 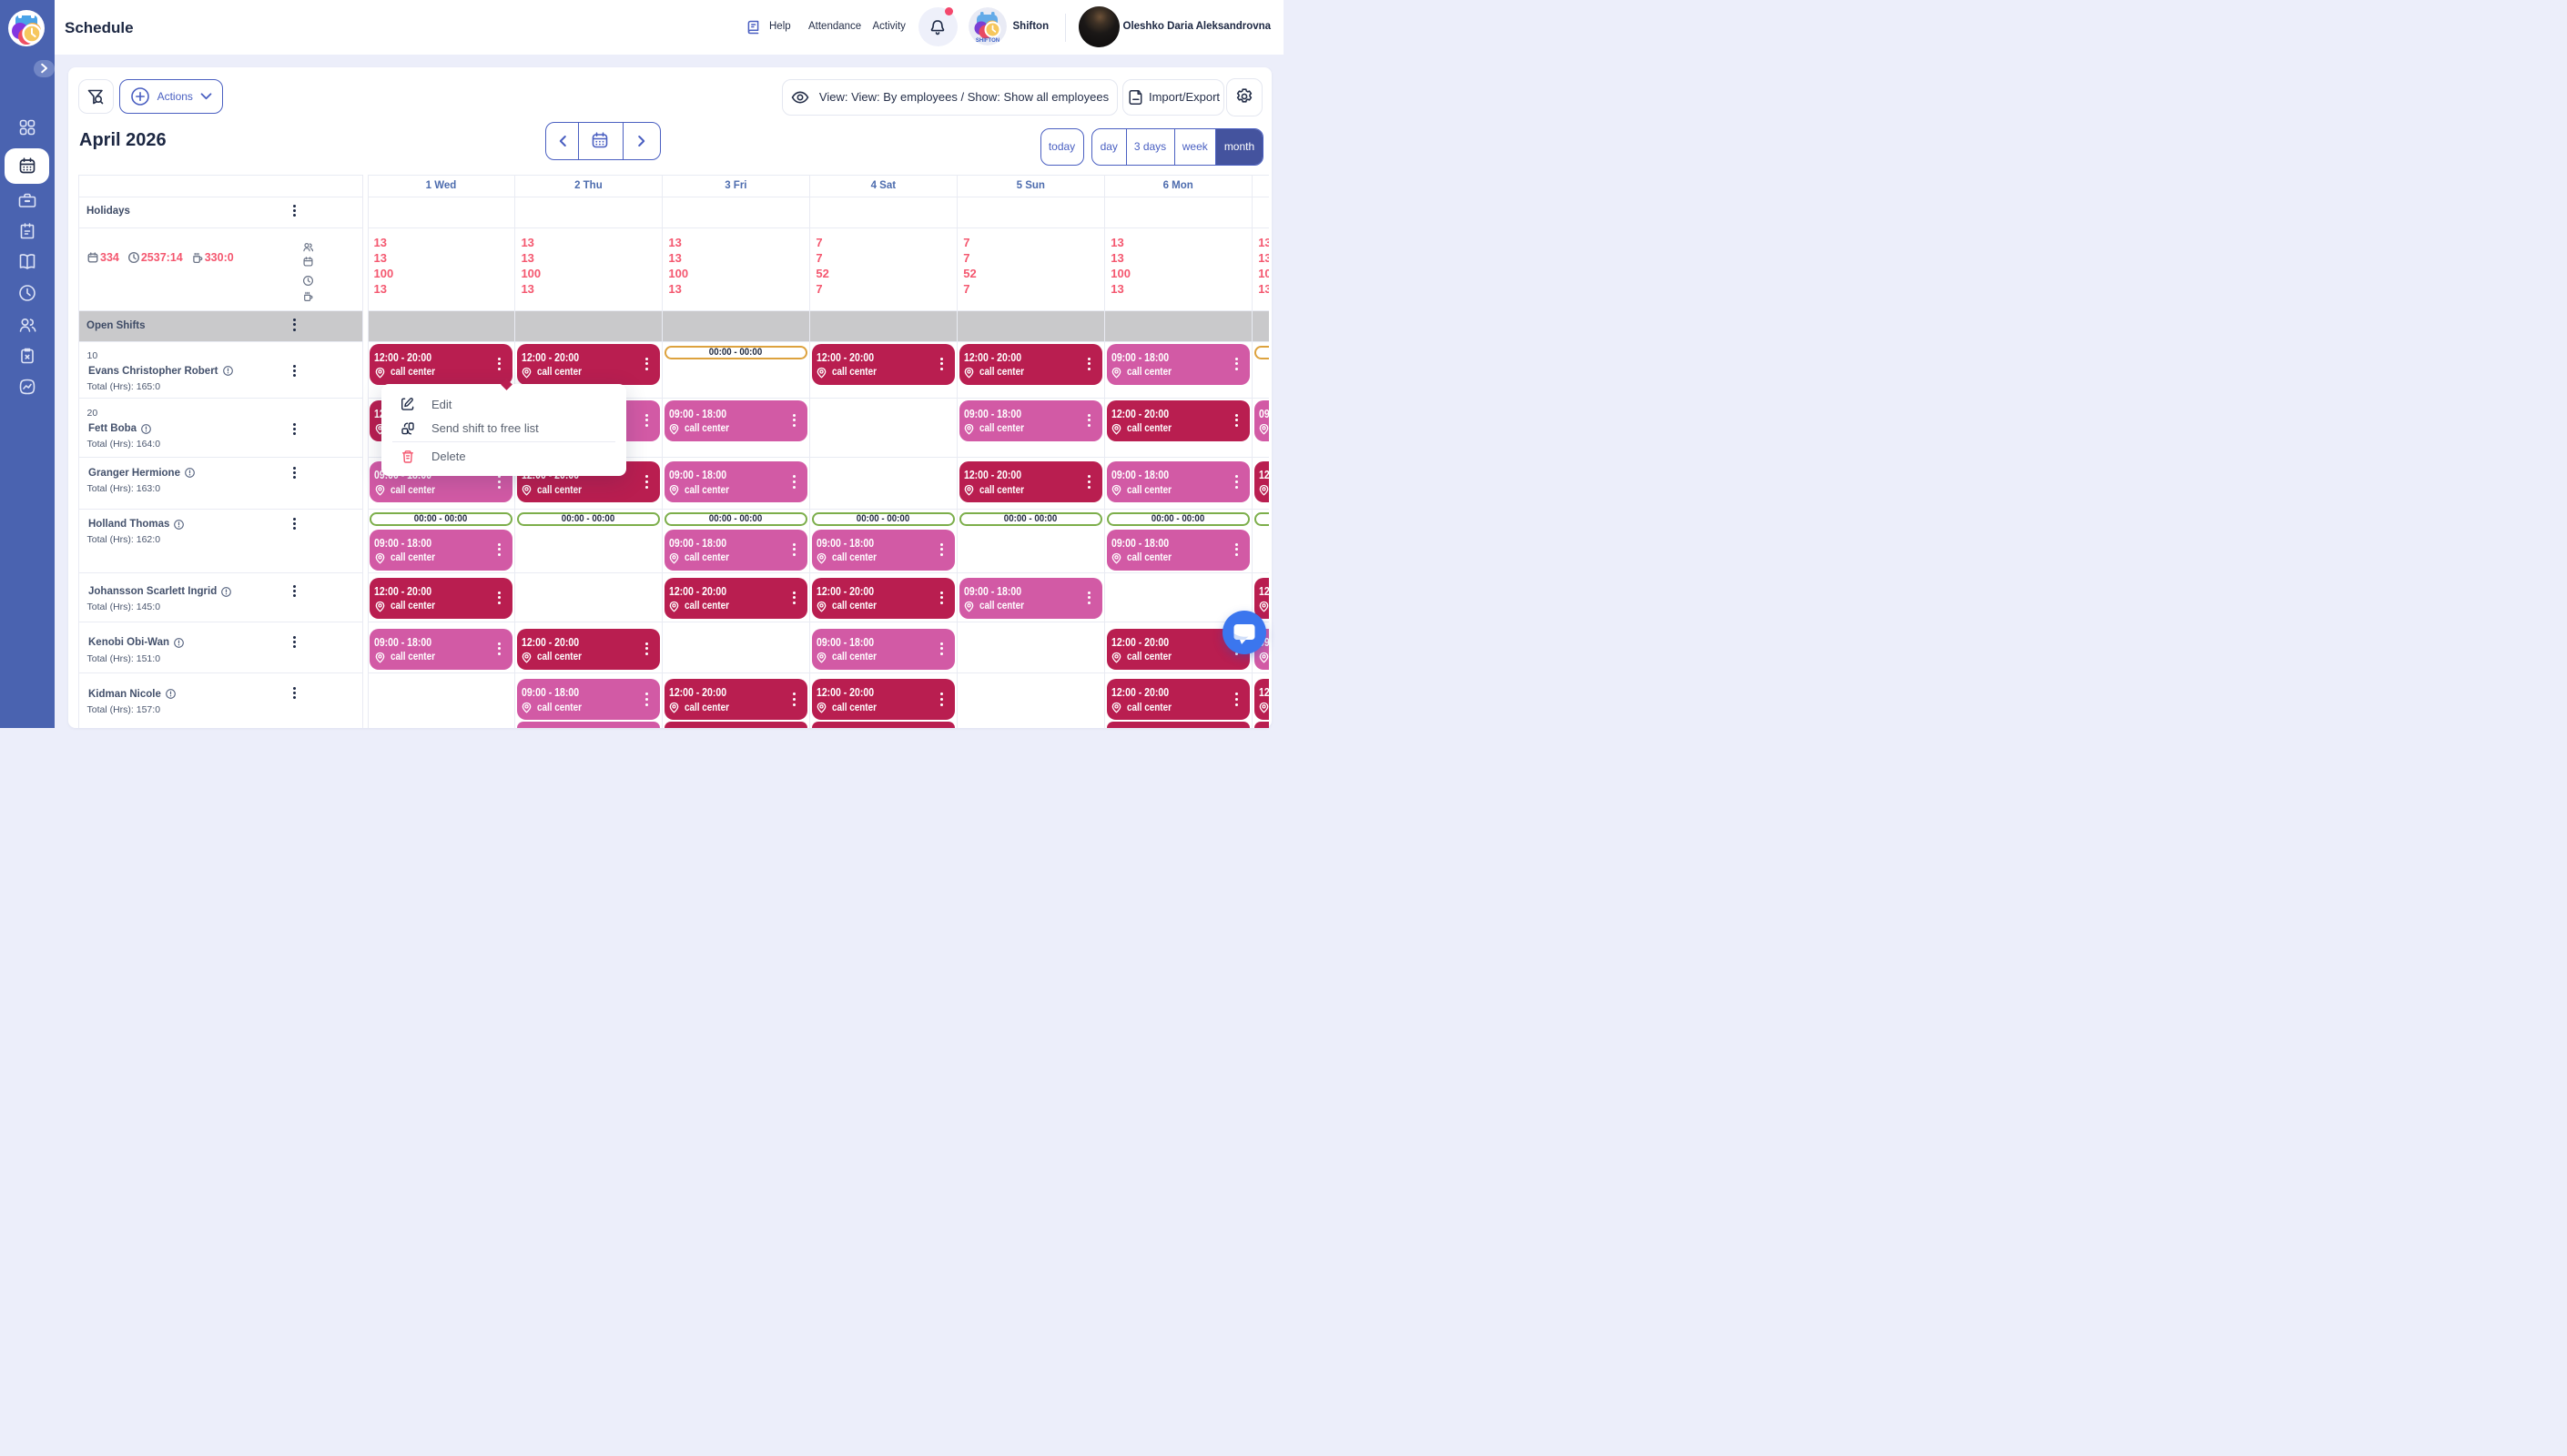 What do you see at coordinates (987, 41) in the screenshot?
I see `svg-text: SHIFTON` at bounding box center [987, 41].